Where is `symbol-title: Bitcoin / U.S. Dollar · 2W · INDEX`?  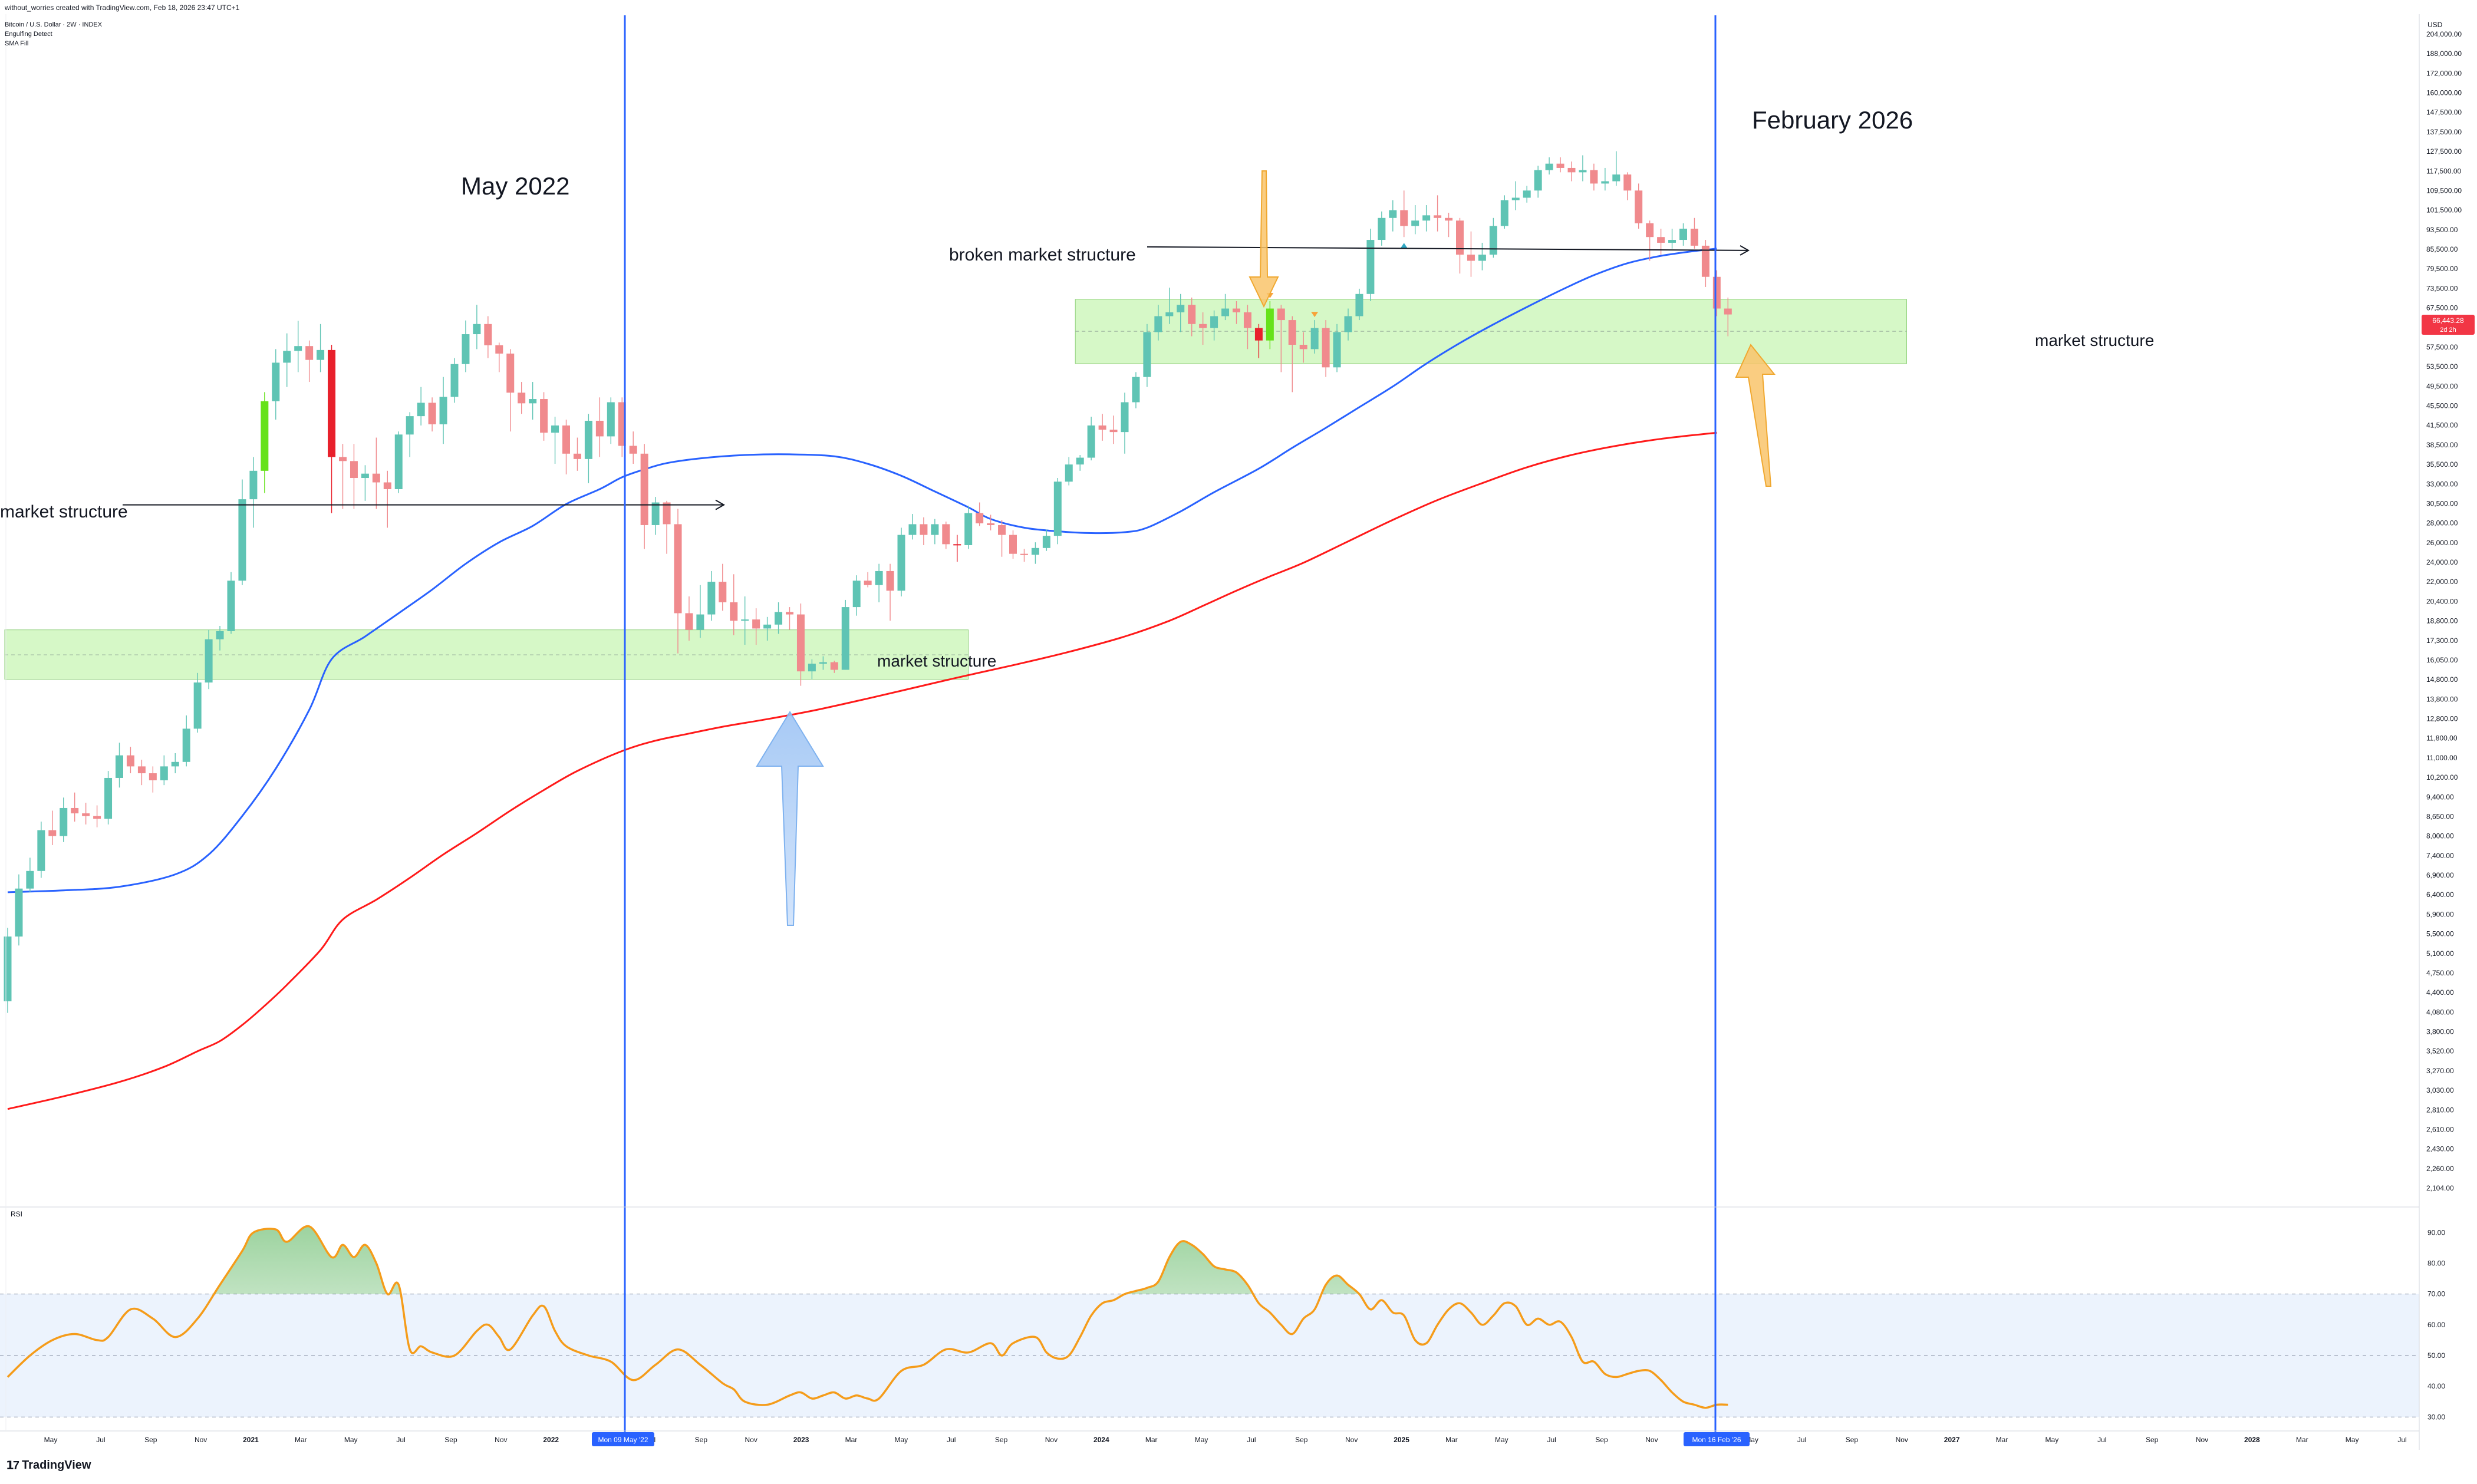
symbol-title: Bitcoin / U.S. Dollar · 2W · INDEX is located at coordinates (54, 25).